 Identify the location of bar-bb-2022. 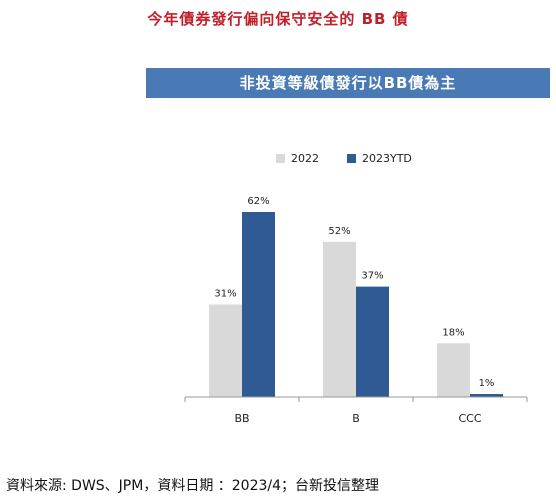
(225, 350).